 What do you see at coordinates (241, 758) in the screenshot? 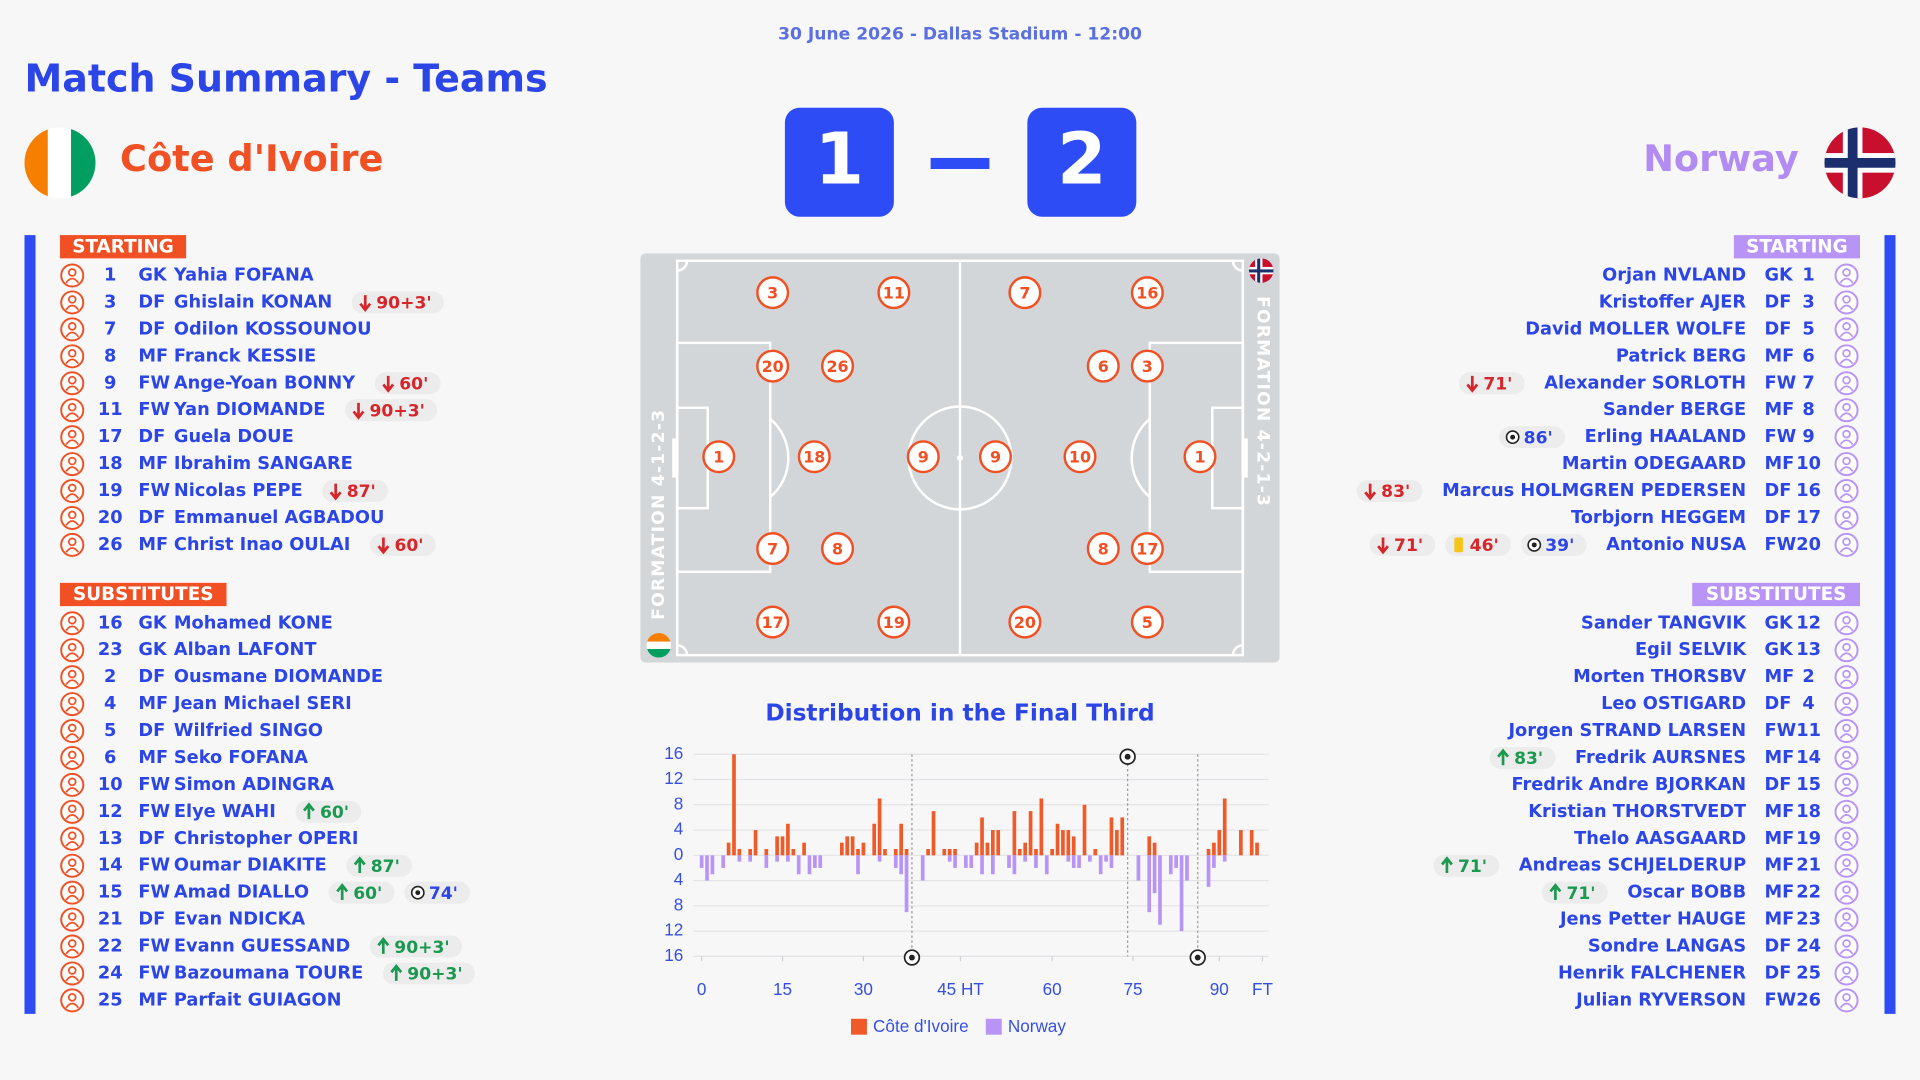
I see `player-name: Seko FOFANA` at bounding box center [241, 758].